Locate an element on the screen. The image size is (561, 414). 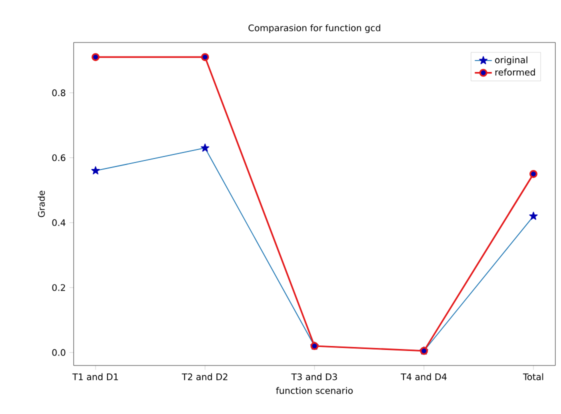
chart-title: Comparasion for function gcd is located at coordinates (314, 28).